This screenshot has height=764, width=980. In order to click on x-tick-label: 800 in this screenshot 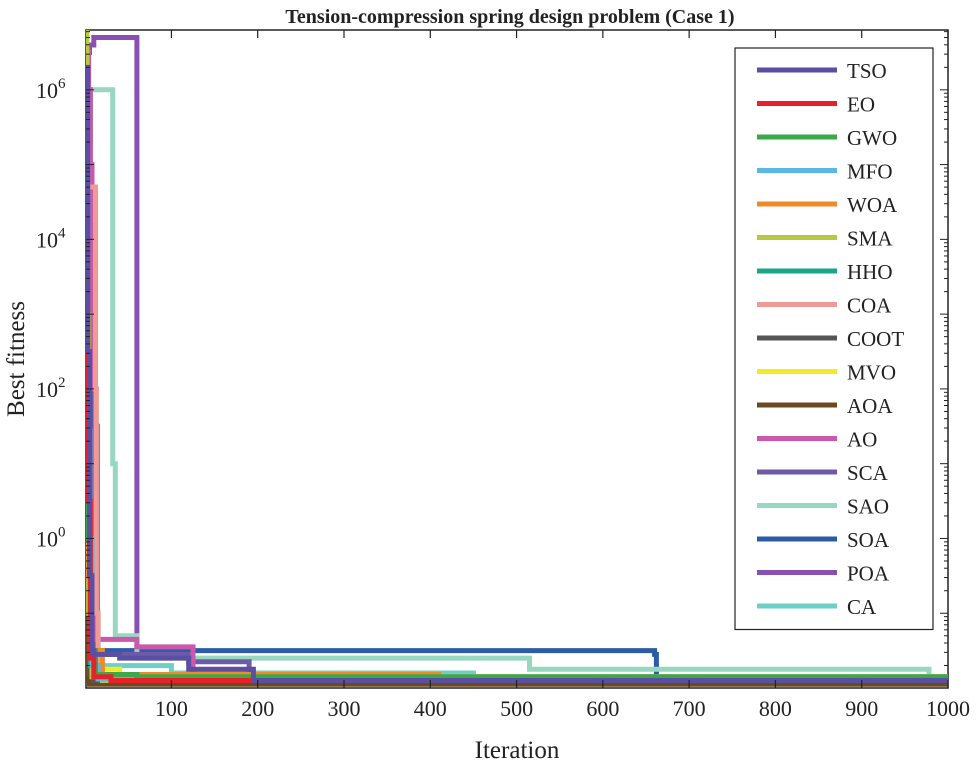, I will do `click(775, 708)`.